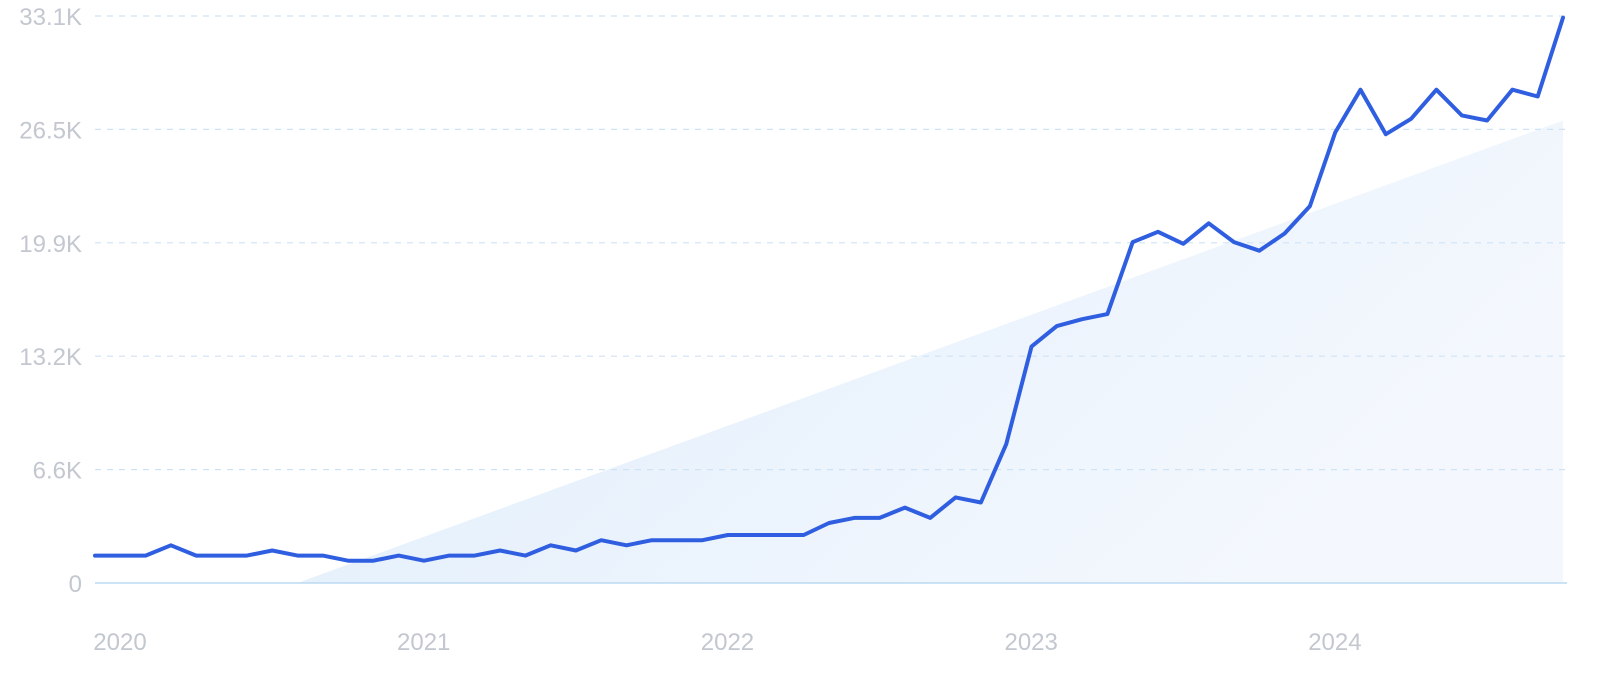 Image resolution: width=1600 pixels, height=685 pixels. What do you see at coordinates (50, 17) in the screenshot?
I see `y-tick-label: 33.1K` at bounding box center [50, 17].